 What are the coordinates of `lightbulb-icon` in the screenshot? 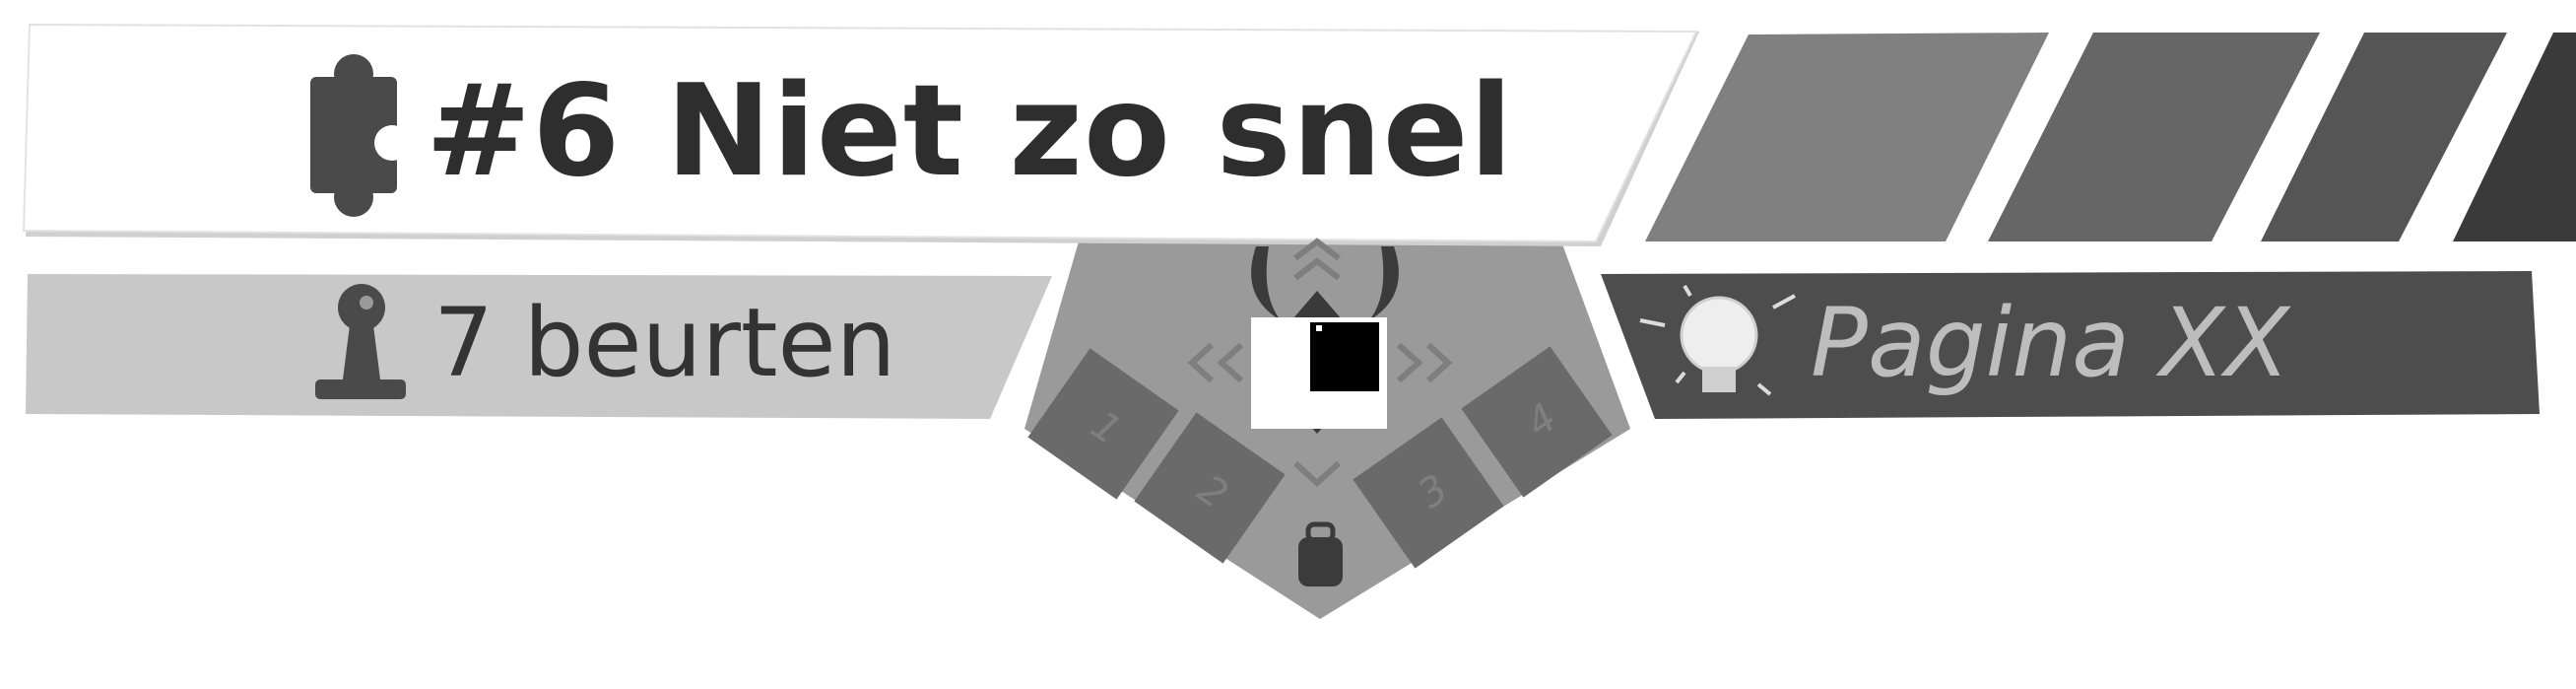 It's located at (1718, 340).